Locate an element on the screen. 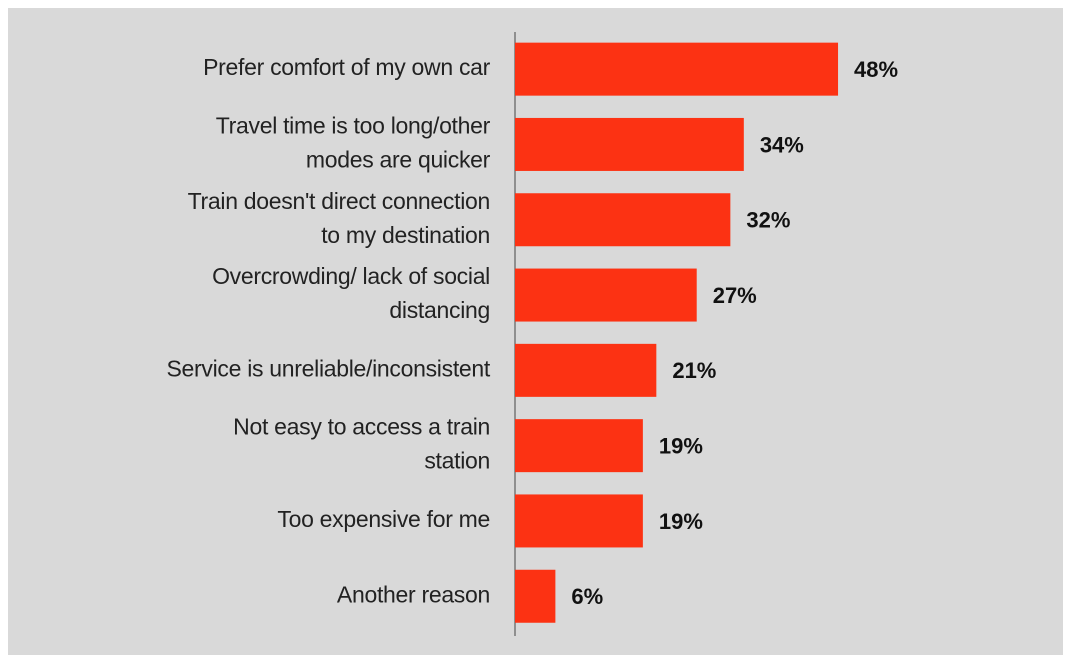 The image size is (1071, 663). category-label: Another reason is located at coordinates (413, 594).